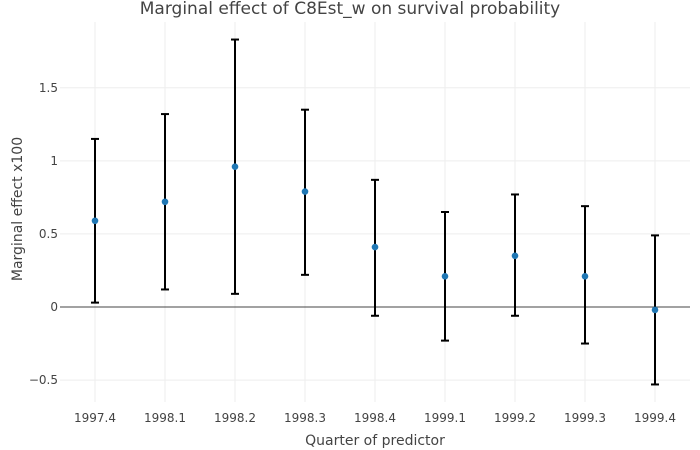 The image size is (700, 450). I want to click on x-tick-label: 1999.3, so click(585, 418).